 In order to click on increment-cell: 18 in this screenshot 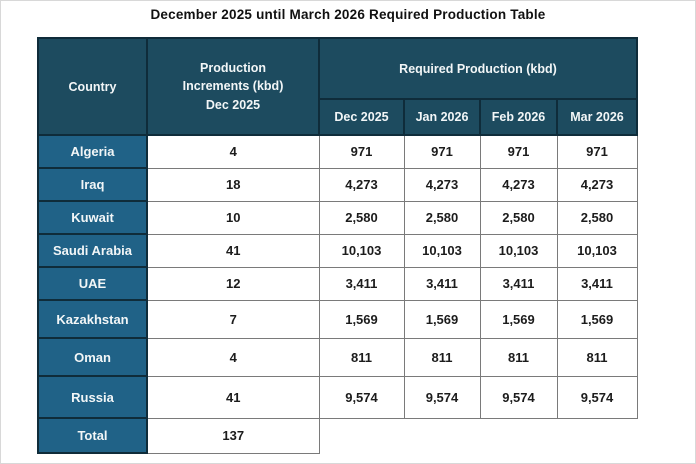, I will do `click(233, 184)`.